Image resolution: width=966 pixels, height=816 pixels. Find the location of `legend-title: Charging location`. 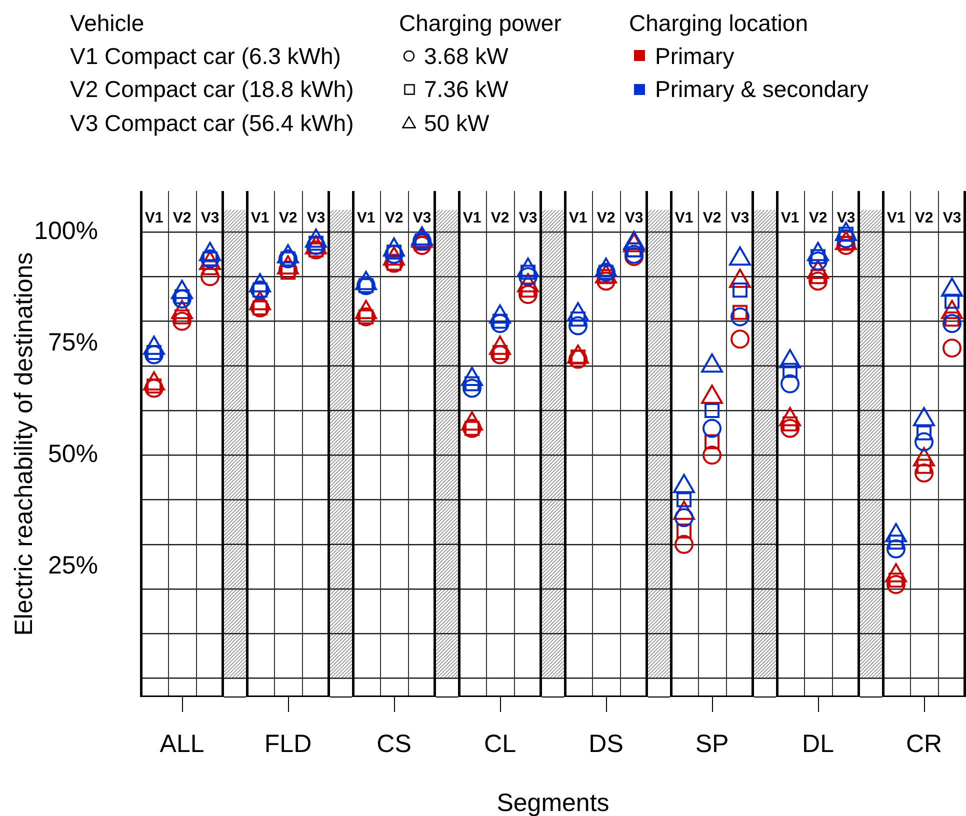

legend-title: Charging location is located at coordinates (718, 23).